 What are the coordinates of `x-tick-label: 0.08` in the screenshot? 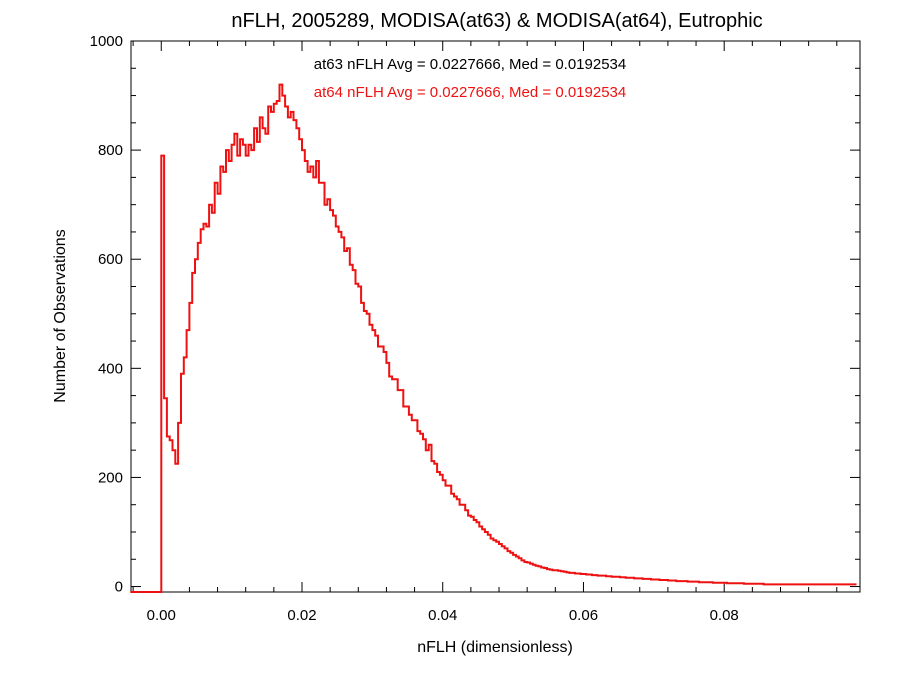 It's located at (724, 615).